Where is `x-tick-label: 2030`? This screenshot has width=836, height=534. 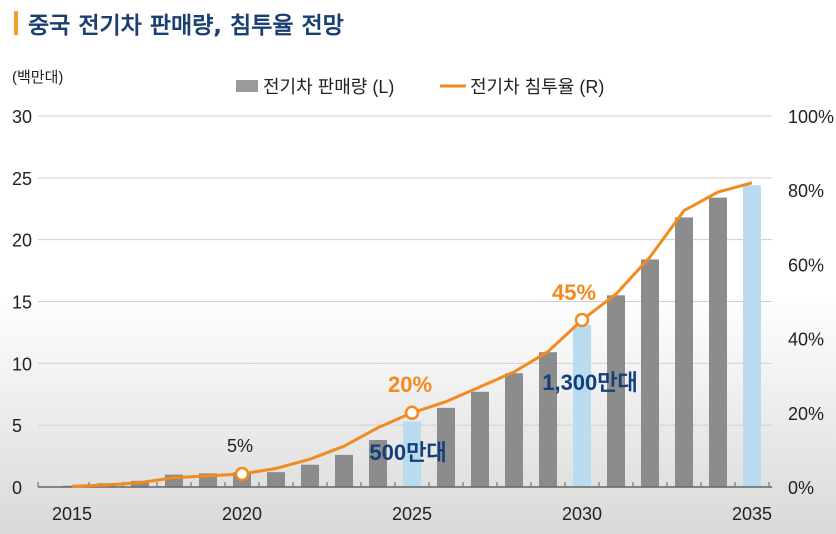
x-tick-label: 2030 is located at coordinates (582, 514).